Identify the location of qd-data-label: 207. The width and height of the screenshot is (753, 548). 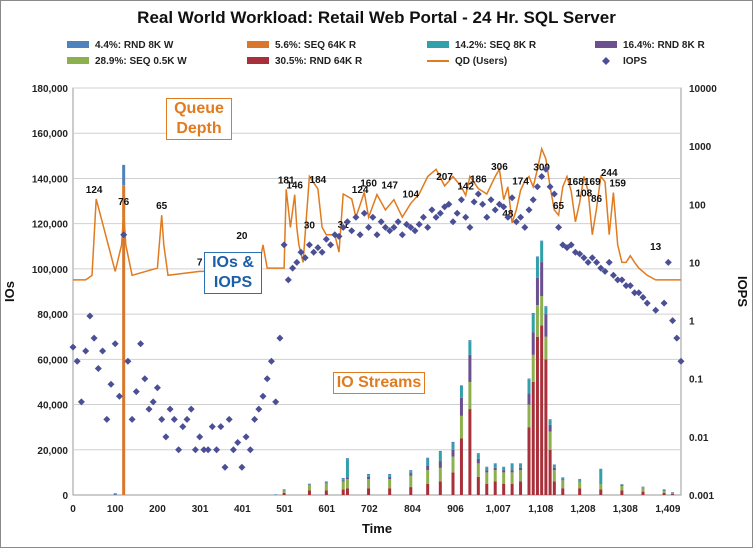
(444, 177).